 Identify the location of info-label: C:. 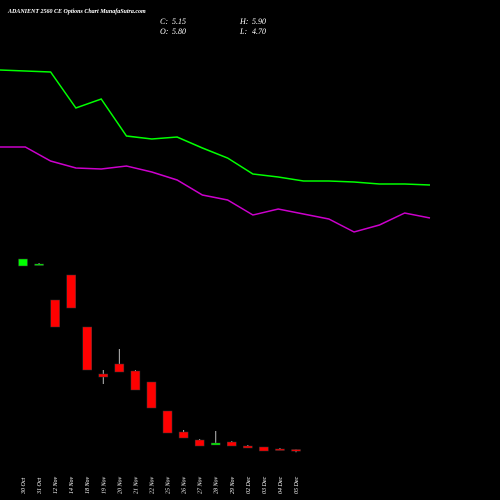
(164, 21).